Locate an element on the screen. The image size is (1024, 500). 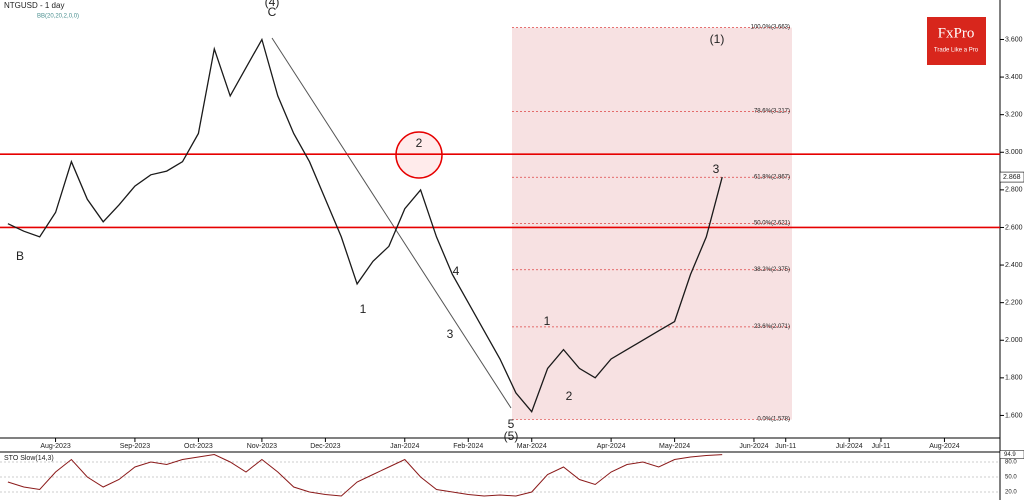
y-tick-label: 1.600 is located at coordinates (1014, 415).